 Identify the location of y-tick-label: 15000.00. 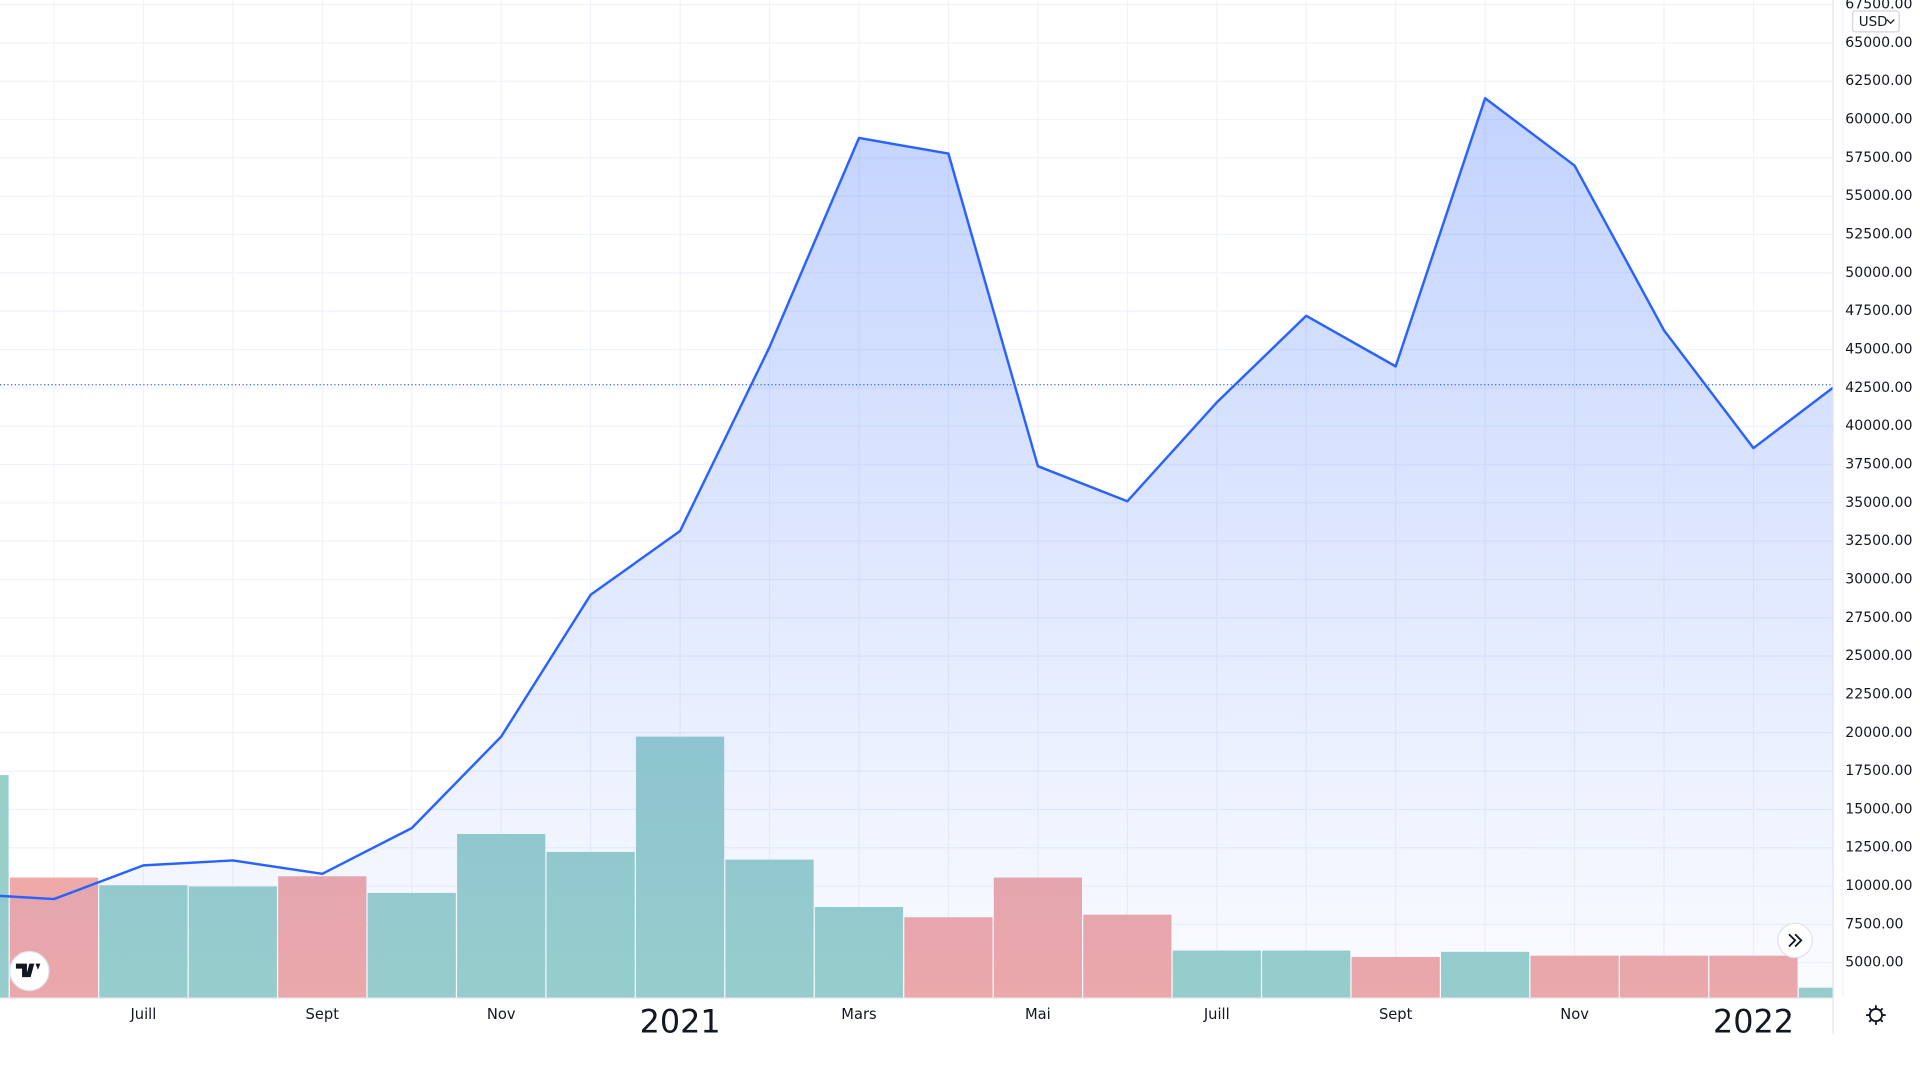
(1878, 809).